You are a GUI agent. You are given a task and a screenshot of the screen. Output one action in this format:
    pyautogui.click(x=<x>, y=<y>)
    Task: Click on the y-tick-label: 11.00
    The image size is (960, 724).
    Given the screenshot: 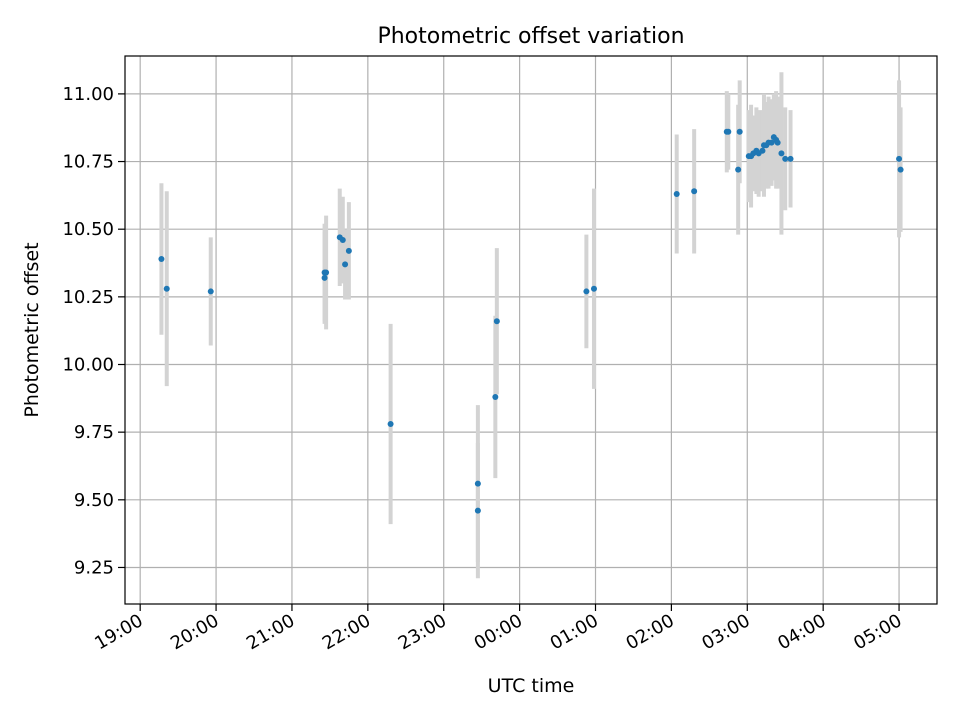 What is the action you would take?
    pyautogui.click(x=88, y=94)
    